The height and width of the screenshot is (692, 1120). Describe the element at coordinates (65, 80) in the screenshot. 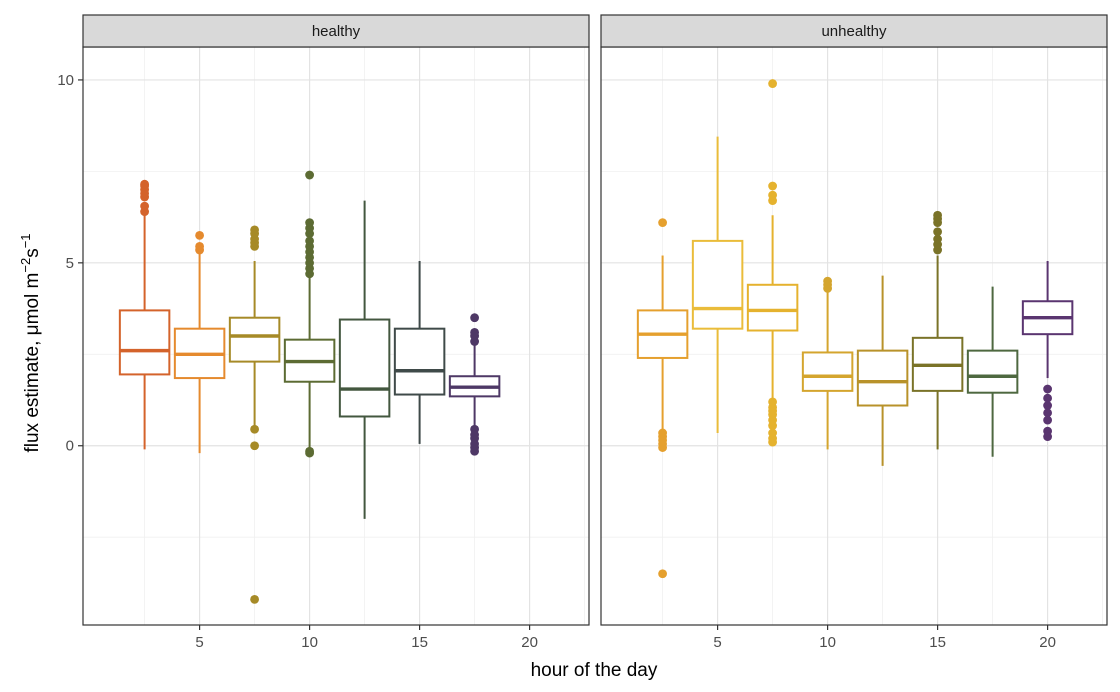

I see `y-tick-label: 10` at that location.